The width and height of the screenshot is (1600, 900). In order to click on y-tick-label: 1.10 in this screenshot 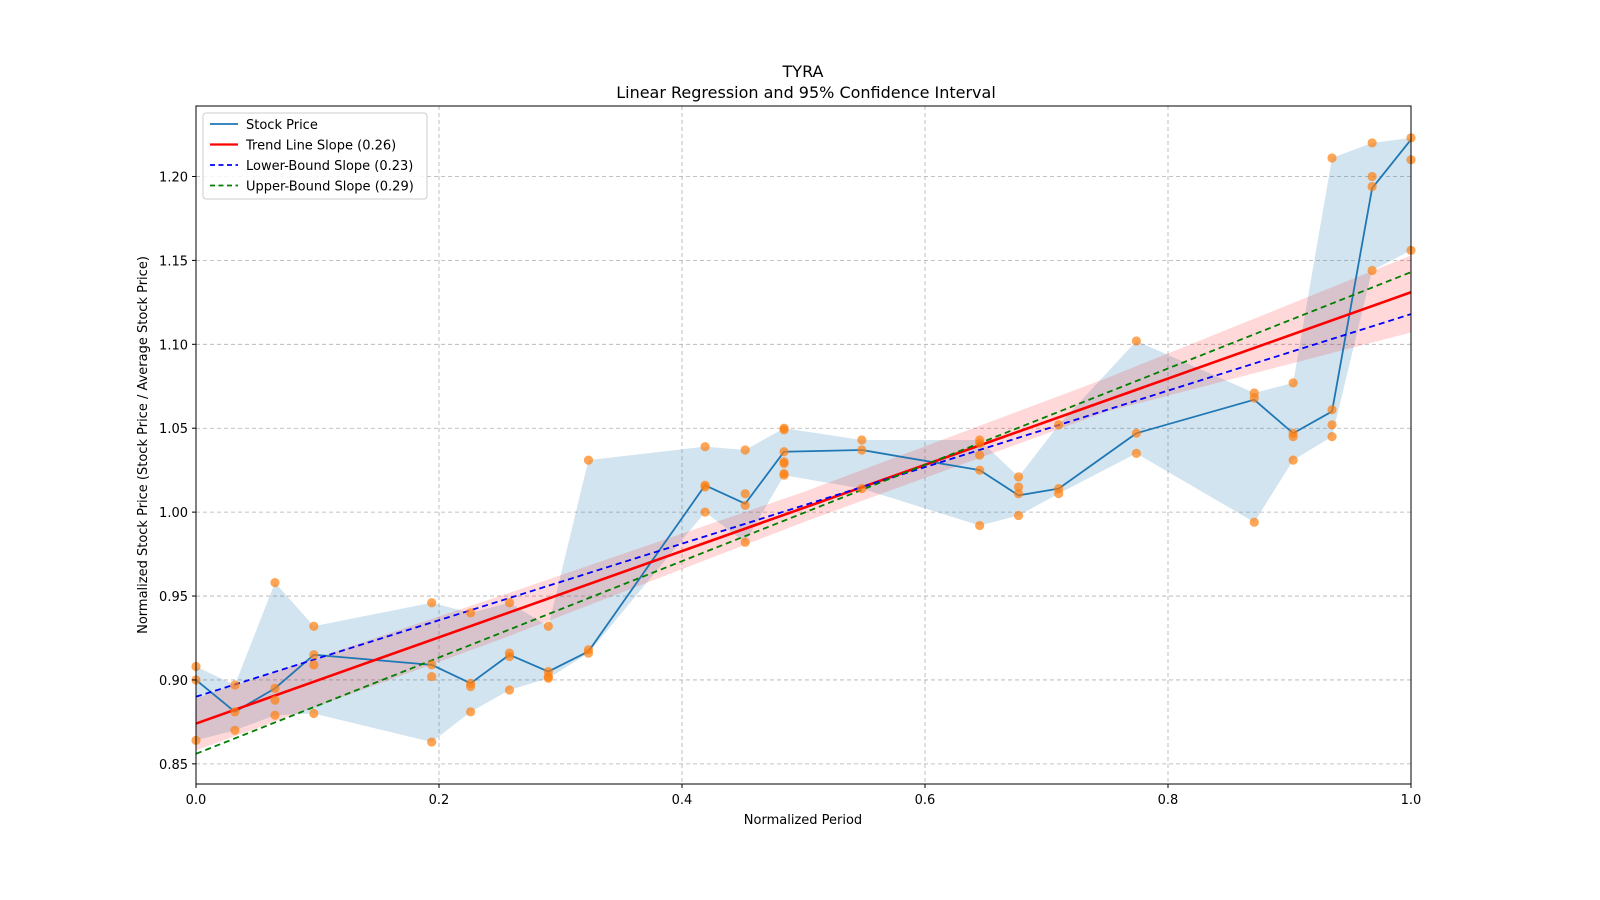, I will do `click(173, 345)`.